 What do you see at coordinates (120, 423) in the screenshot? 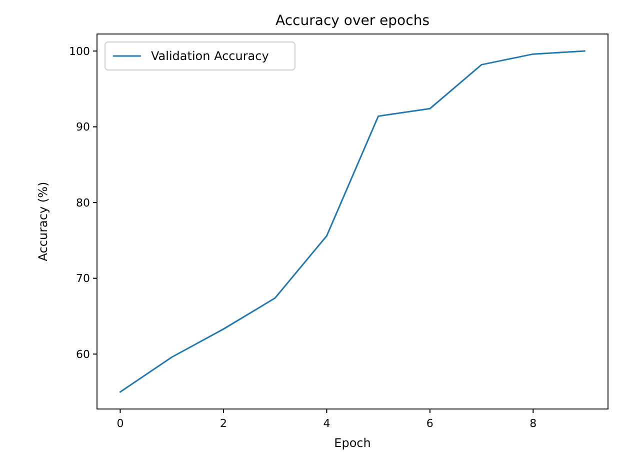
I see `x-tick-label: 0` at bounding box center [120, 423].